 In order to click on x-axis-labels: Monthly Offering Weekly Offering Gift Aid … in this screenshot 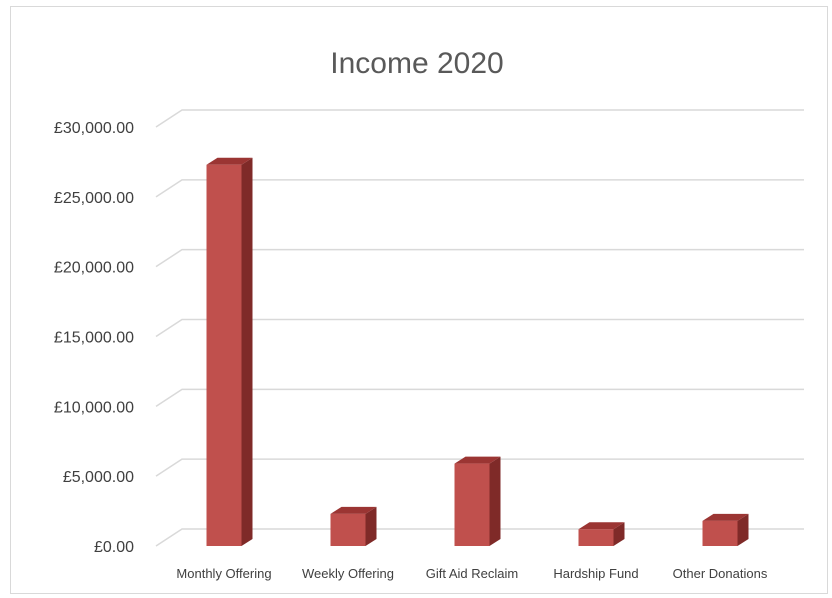, I will do `click(471, 573)`.